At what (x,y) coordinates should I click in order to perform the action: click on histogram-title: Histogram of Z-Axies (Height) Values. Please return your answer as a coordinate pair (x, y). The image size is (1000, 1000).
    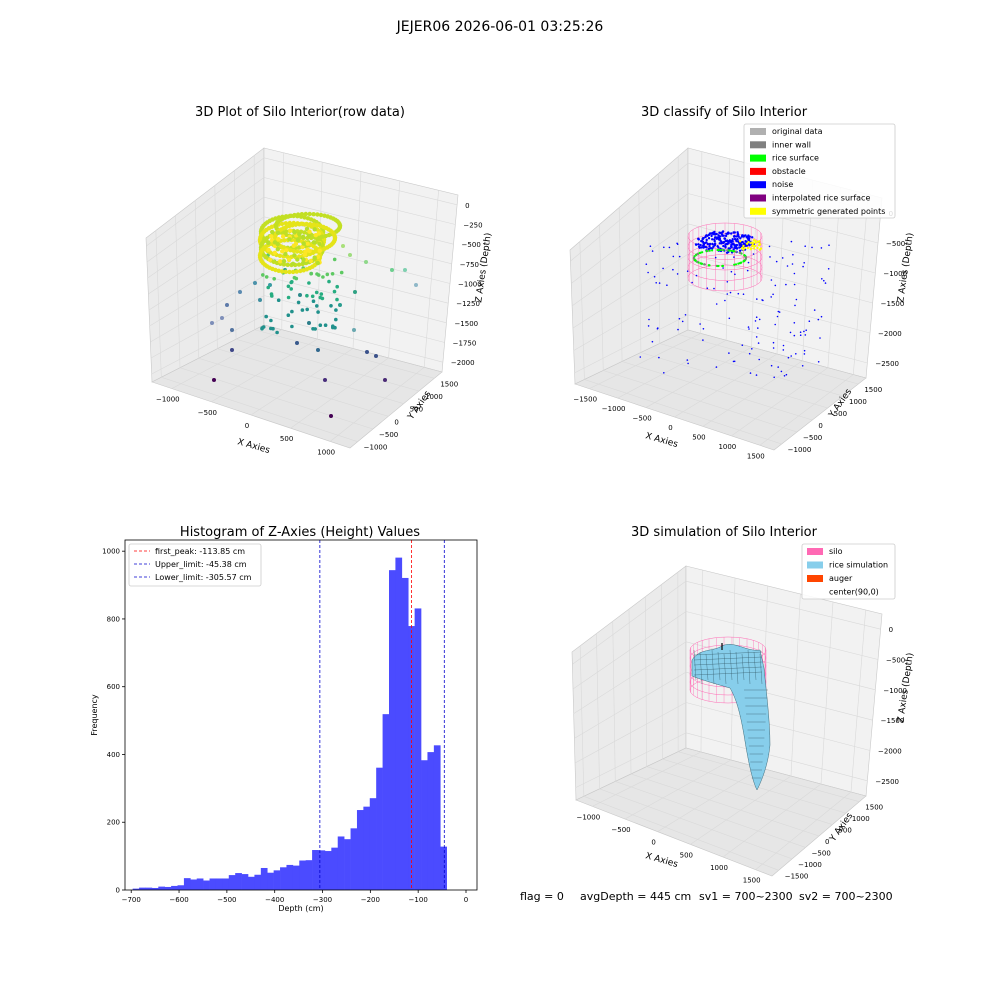
    Looking at the image, I should click on (300, 532).